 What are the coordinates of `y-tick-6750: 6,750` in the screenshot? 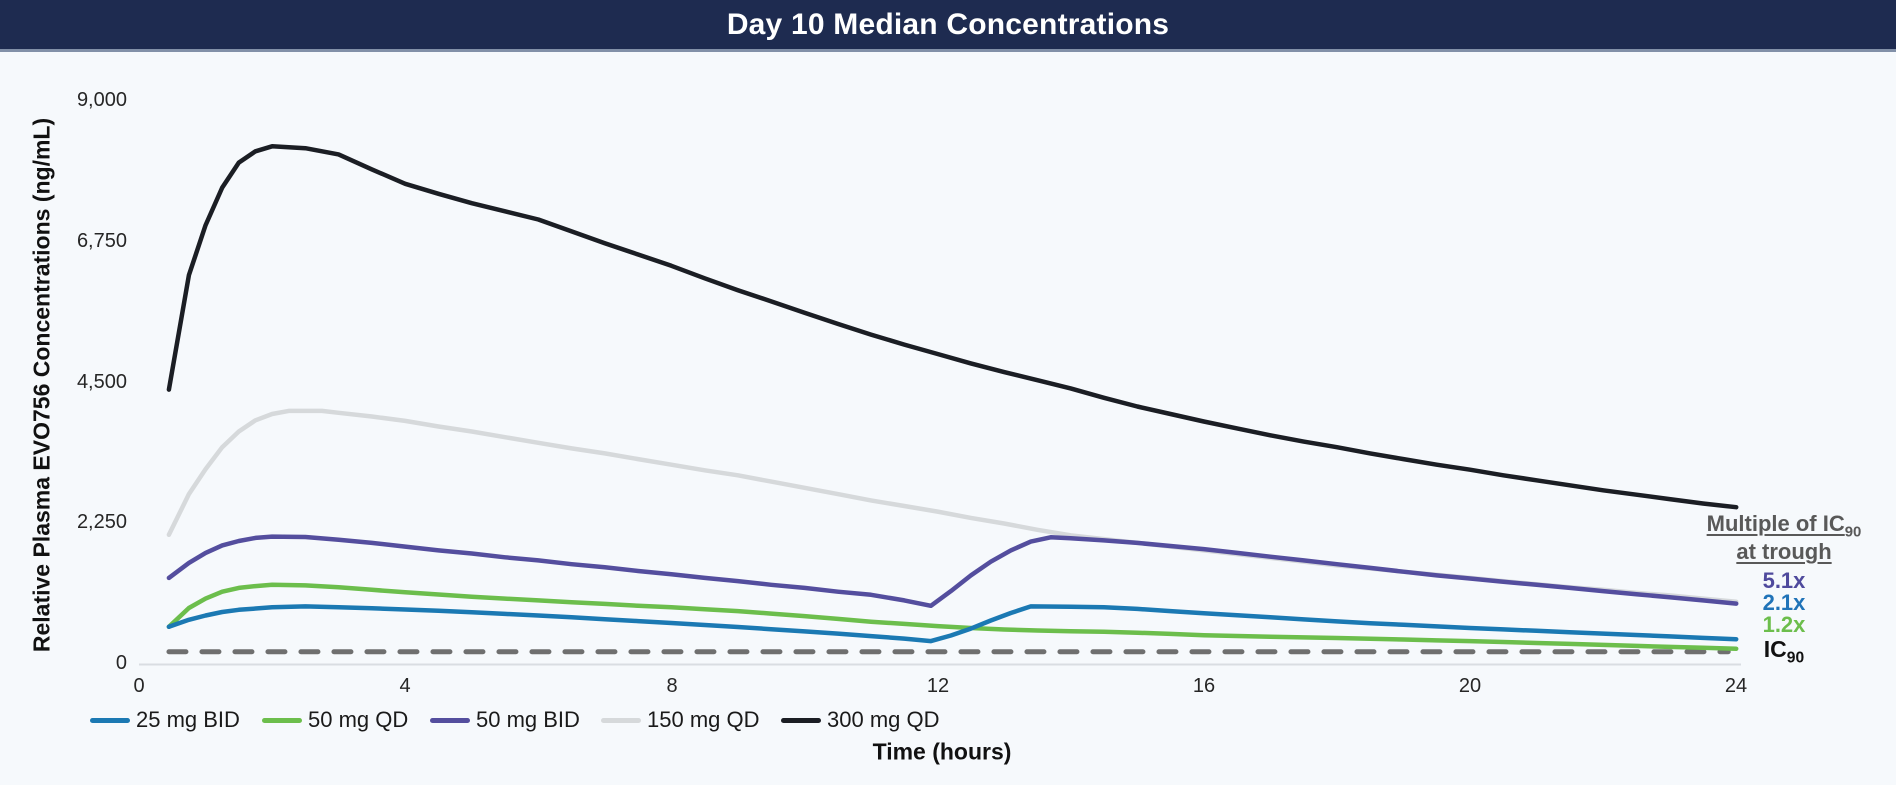 It's located at (101, 241).